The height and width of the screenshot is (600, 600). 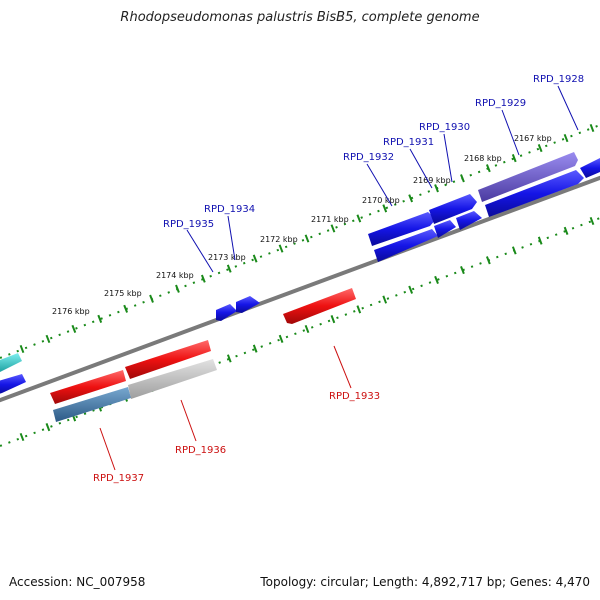 What do you see at coordinates (123, 293) in the screenshot?
I see `scale-label: 2175 kbp` at bounding box center [123, 293].